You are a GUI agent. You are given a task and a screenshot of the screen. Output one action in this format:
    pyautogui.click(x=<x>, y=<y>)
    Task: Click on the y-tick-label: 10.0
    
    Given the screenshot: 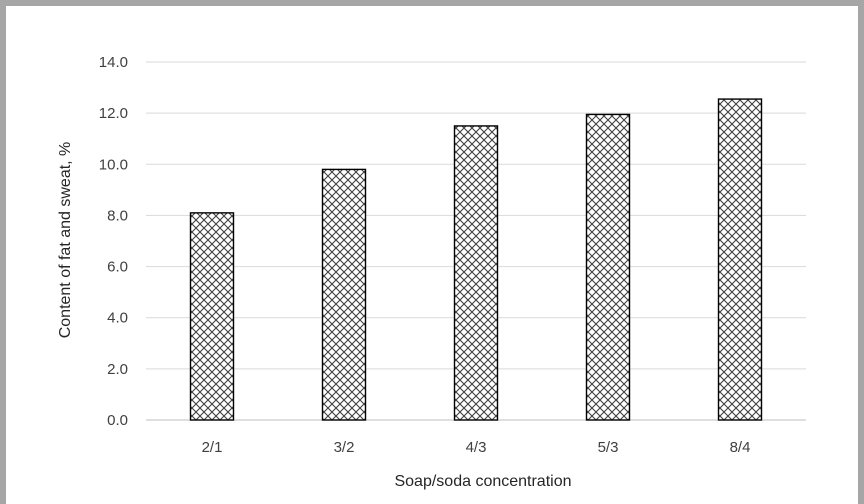 What is the action you would take?
    pyautogui.click(x=113, y=164)
    